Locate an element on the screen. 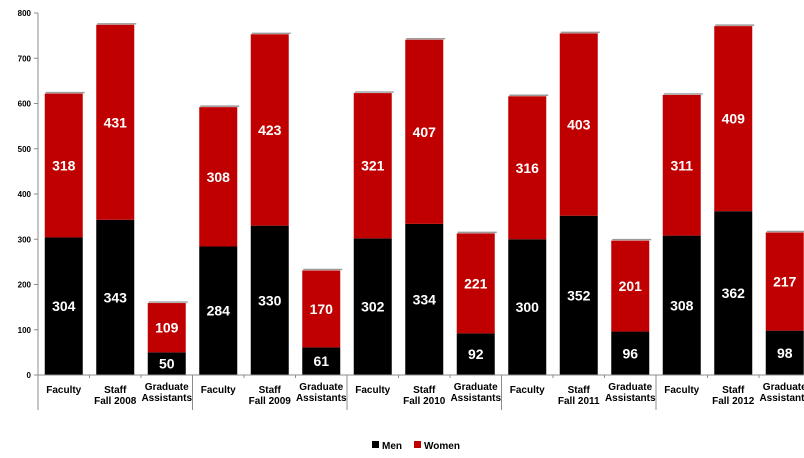 This screenshot has height=458, width=804. group-label: Fall 2011 is located at coordinates (579, 401).